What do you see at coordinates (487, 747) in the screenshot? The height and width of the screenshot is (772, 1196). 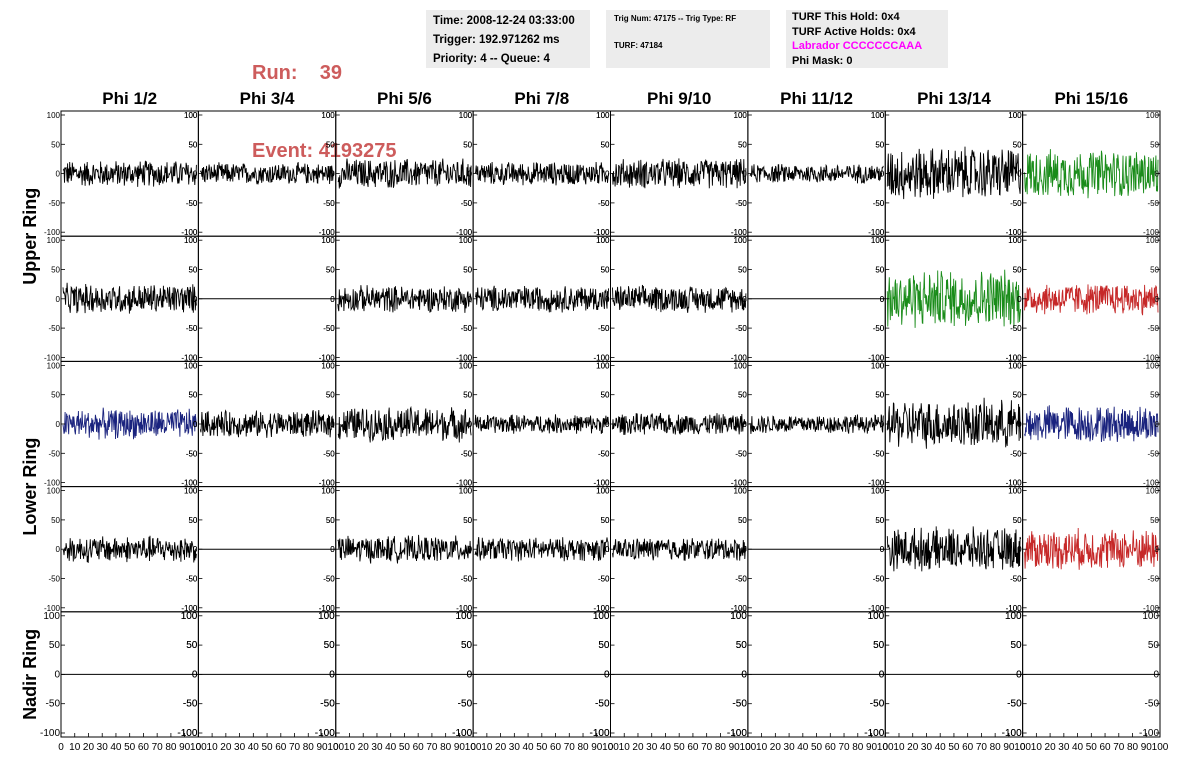 I see `x-tick-label: 10` at bounding box center [487, 747].